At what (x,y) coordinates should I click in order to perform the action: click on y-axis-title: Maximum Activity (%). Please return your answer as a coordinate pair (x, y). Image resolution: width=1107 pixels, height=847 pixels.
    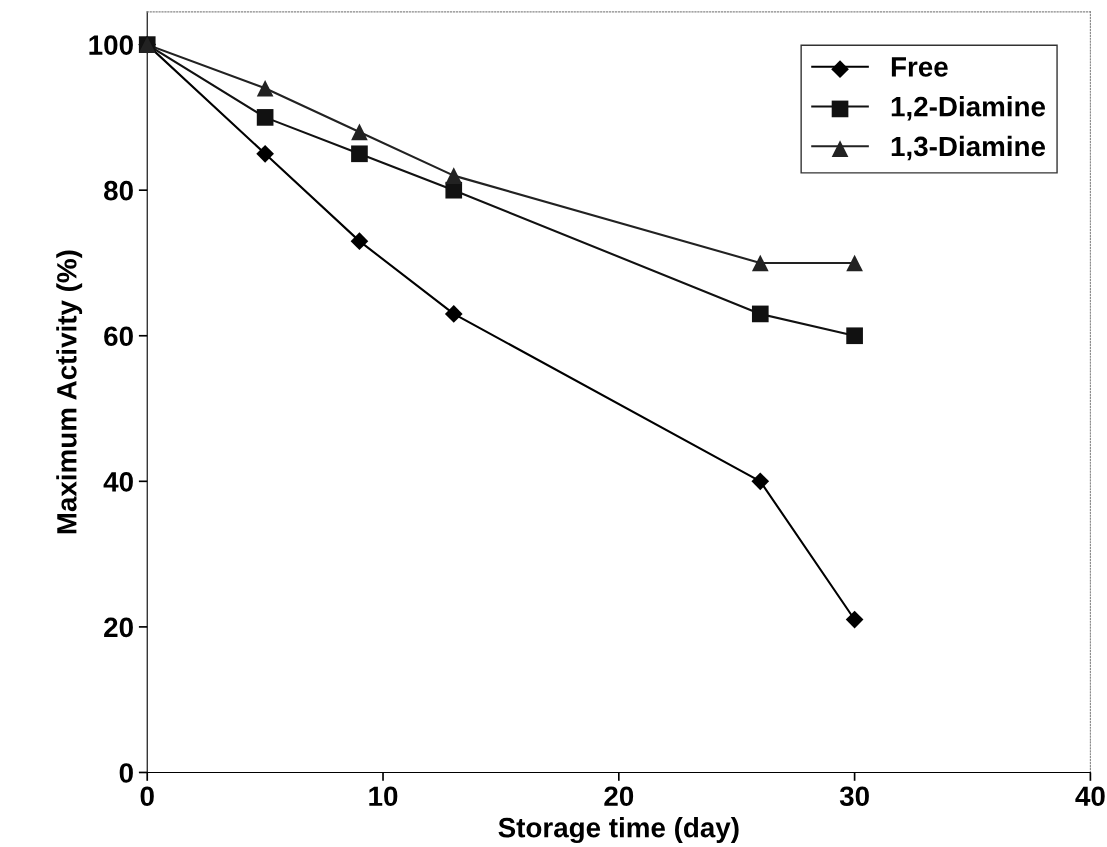
    Looking at the image, I should click on (69, 392).